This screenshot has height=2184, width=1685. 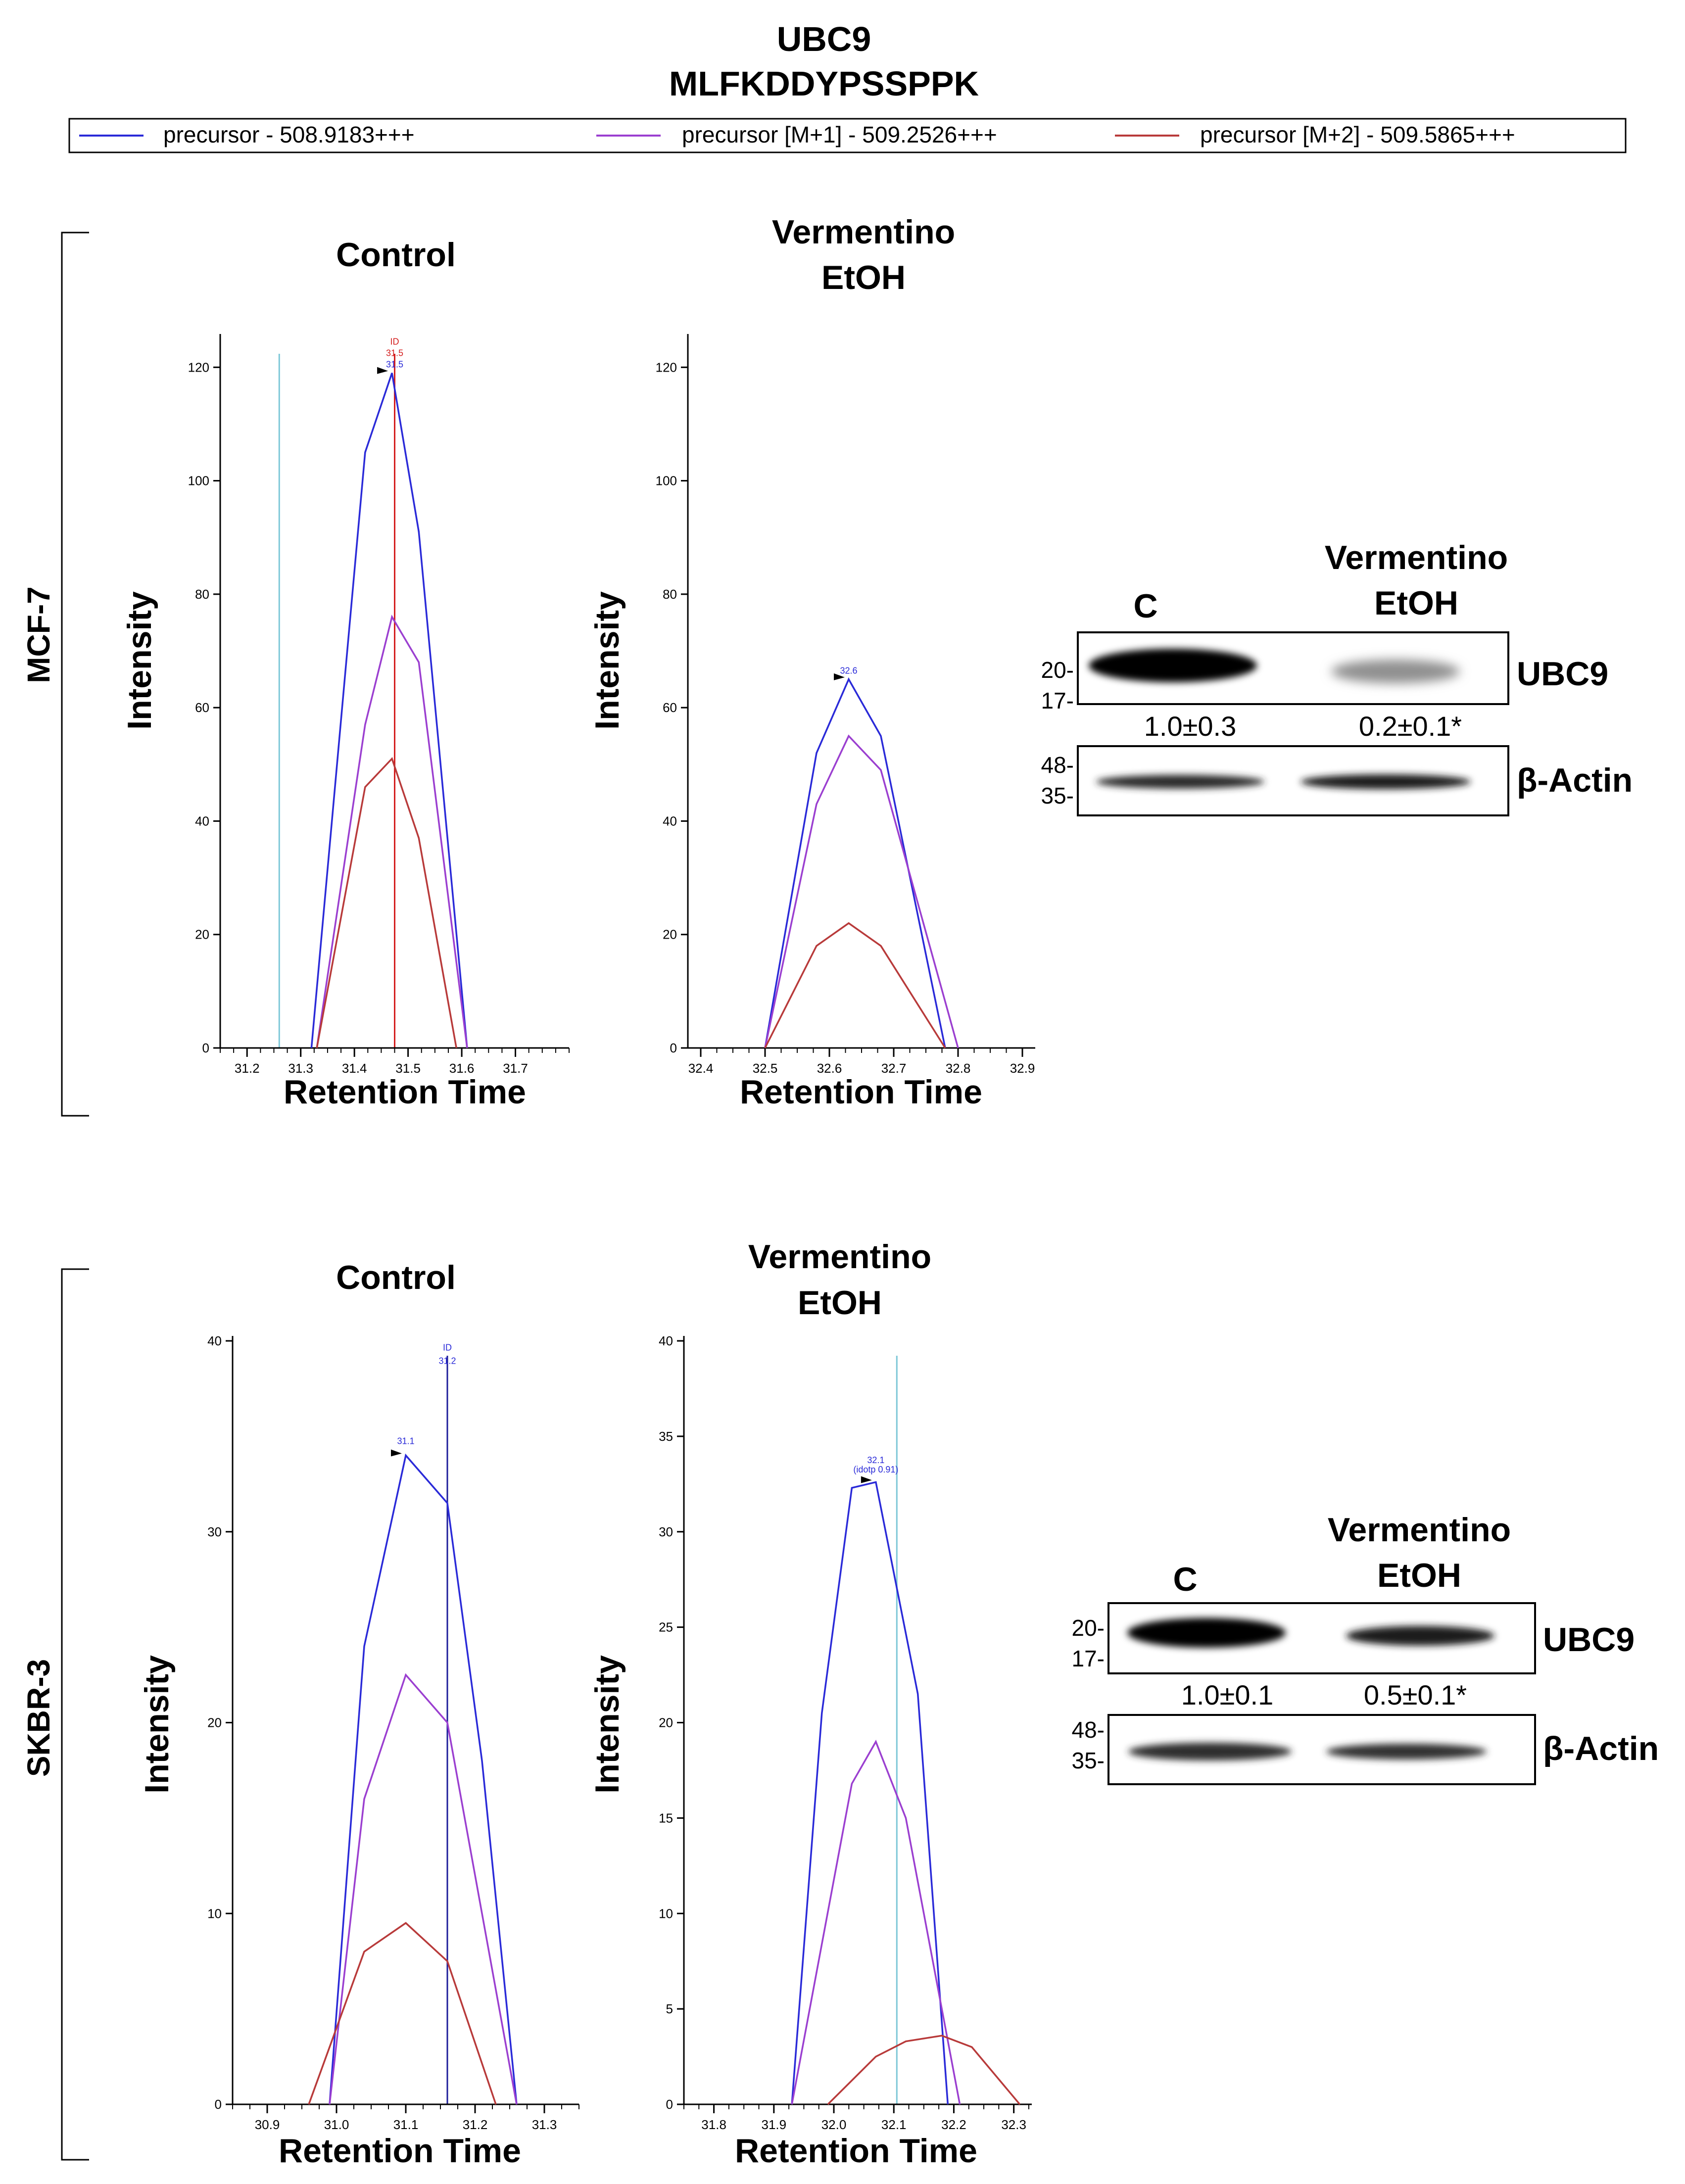 I want to click on y-tick-label: 40, so click(x=202, y=820).